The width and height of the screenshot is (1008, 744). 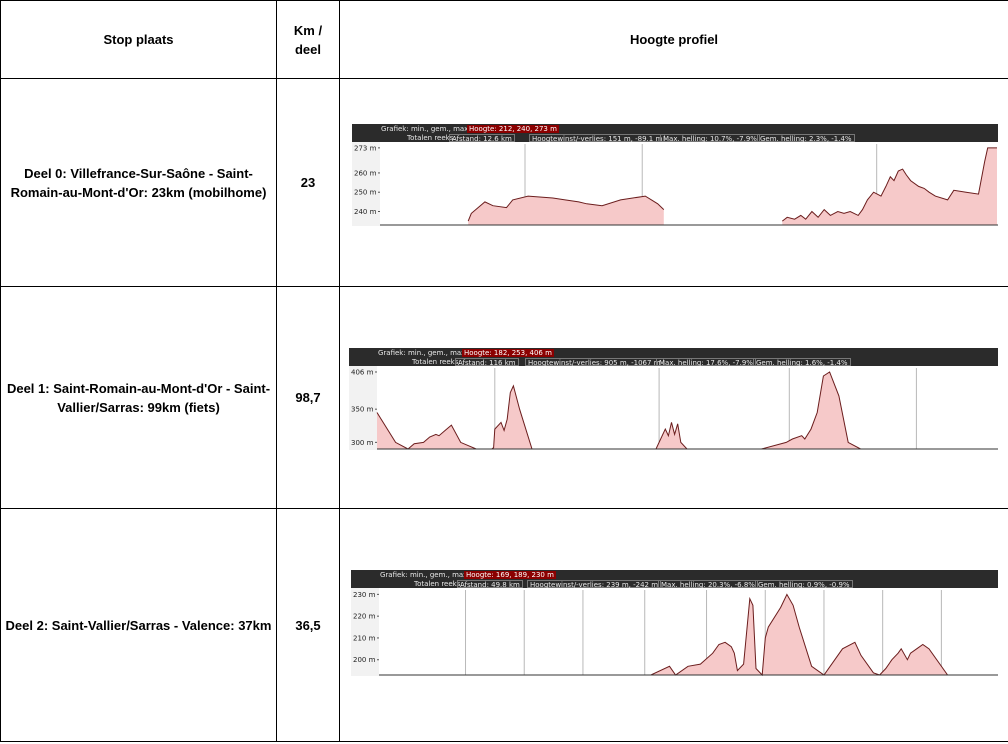 What do you see at coordinates (673, 39) in the screenshot?
I see `header-profile: Hoogte profiel` at bounding box center [673, 39].